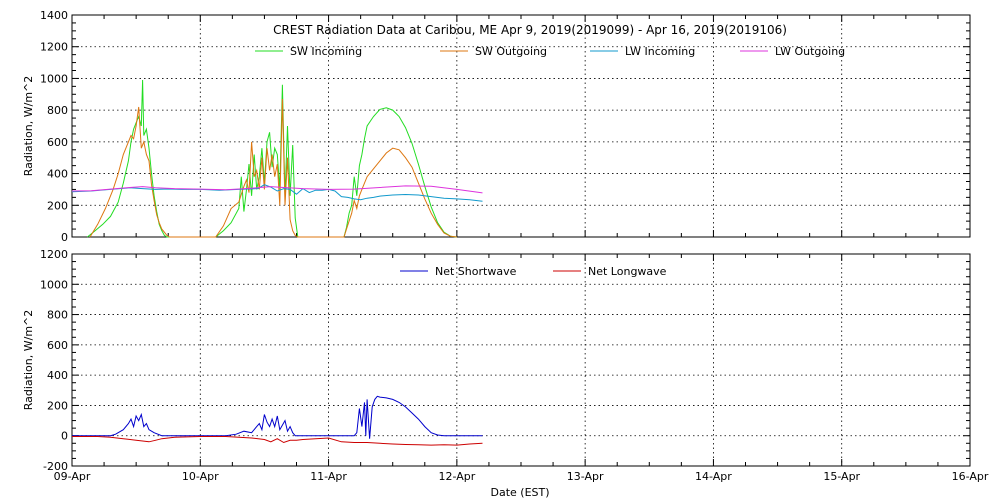 The image size is (1000, 500). What do you see at coordinates (810, 51) in the screenshot?
I see `legend-label-lw-outgoing: LW Outgoing` at bounding box center [810, 51].